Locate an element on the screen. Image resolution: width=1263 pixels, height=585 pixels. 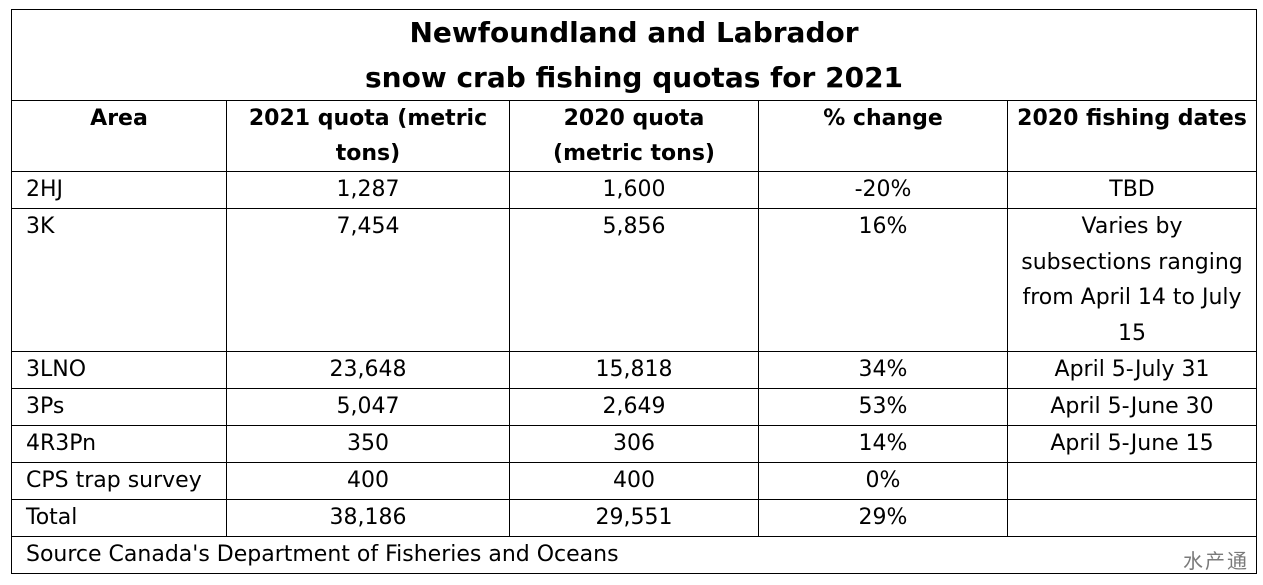
quota-2021-cell: 400 is located at coordinates (368, 481).